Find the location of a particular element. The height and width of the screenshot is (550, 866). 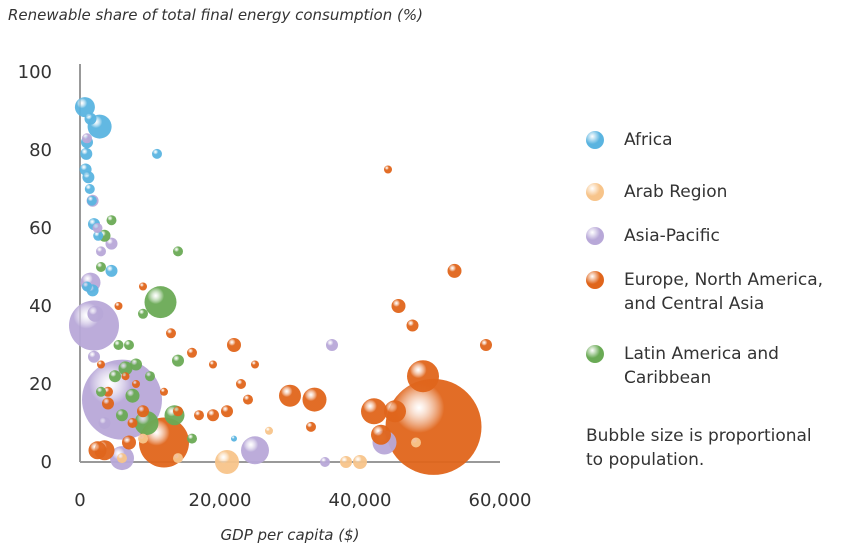

legend-label: Arab Region is located at coordinates (676, 192).